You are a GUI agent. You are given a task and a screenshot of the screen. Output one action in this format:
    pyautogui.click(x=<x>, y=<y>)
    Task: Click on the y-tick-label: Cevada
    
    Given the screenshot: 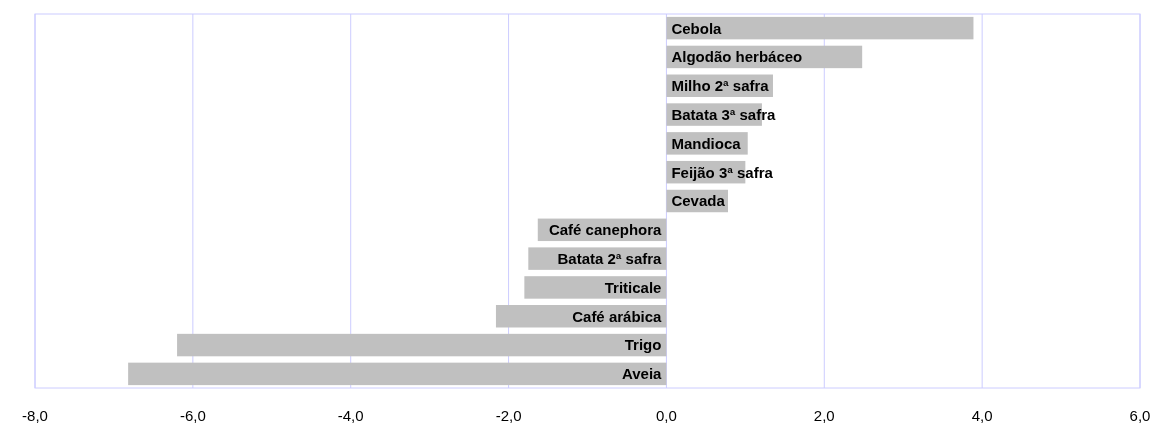 What is the action you would take?
    pyautogui.click(x=698, y=201)
    